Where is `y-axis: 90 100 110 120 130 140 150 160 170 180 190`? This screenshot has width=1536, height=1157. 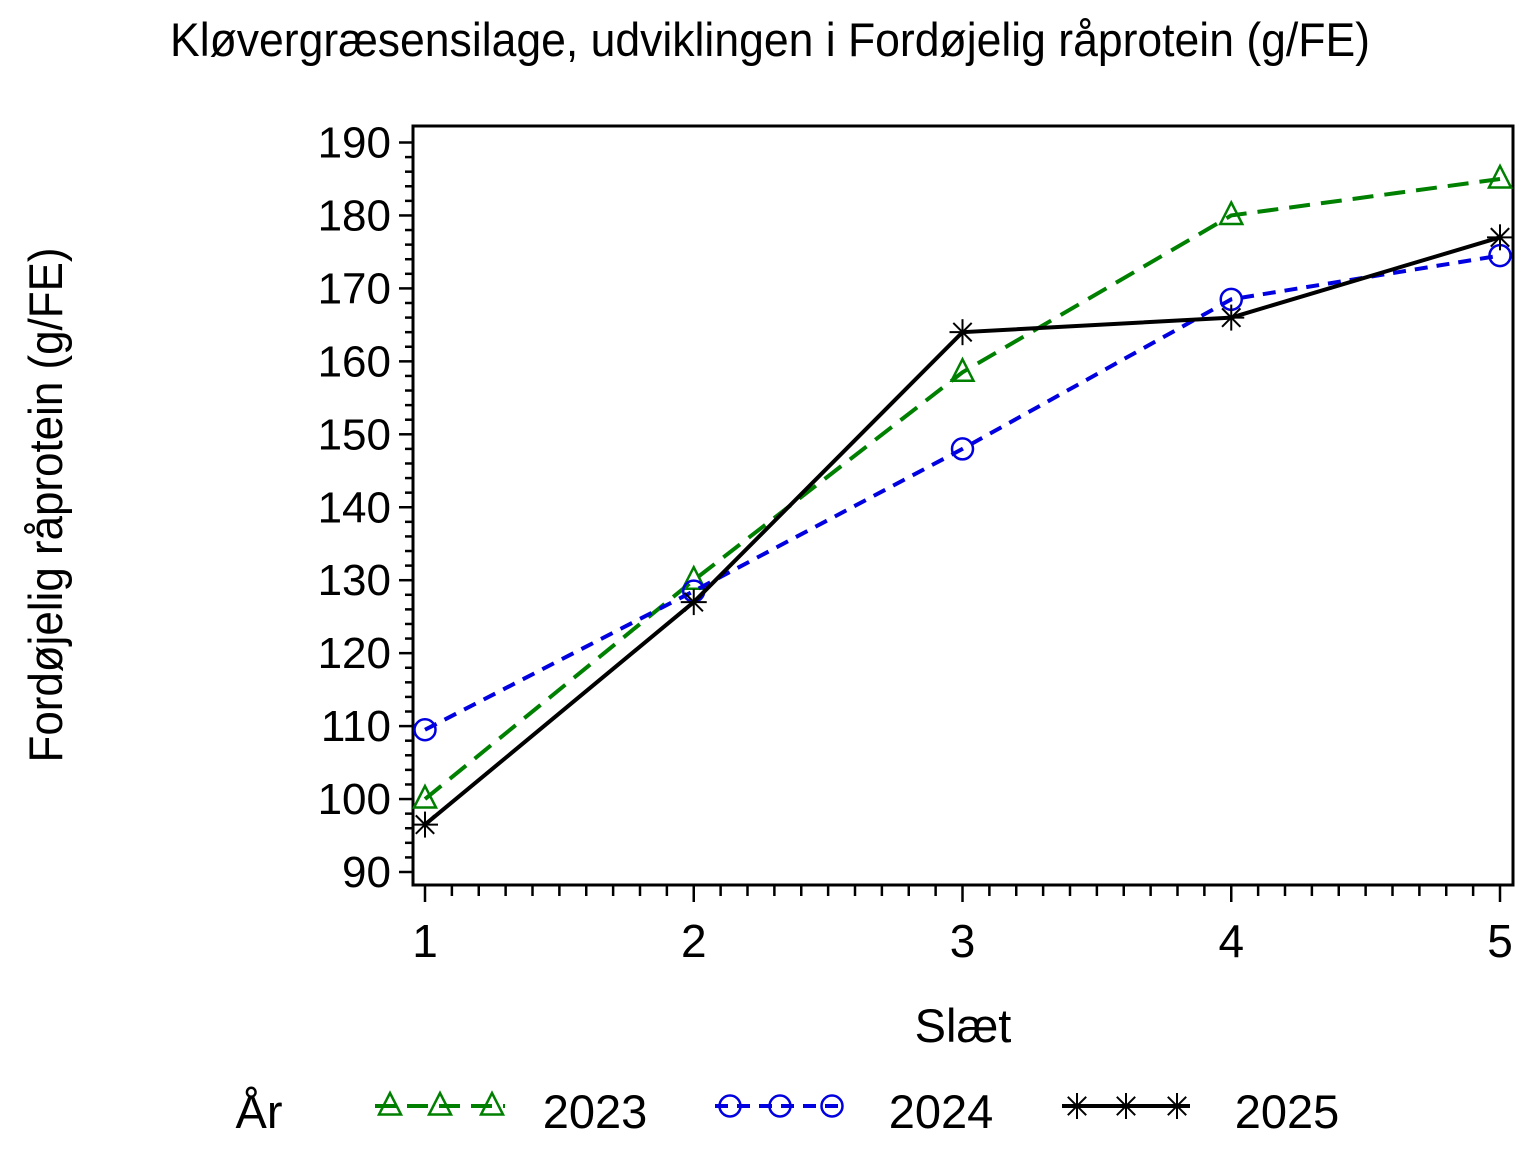 y-axis: 90 100 110 120 130 140 150 160 170 180 190 is located at coordinates (365, 508).